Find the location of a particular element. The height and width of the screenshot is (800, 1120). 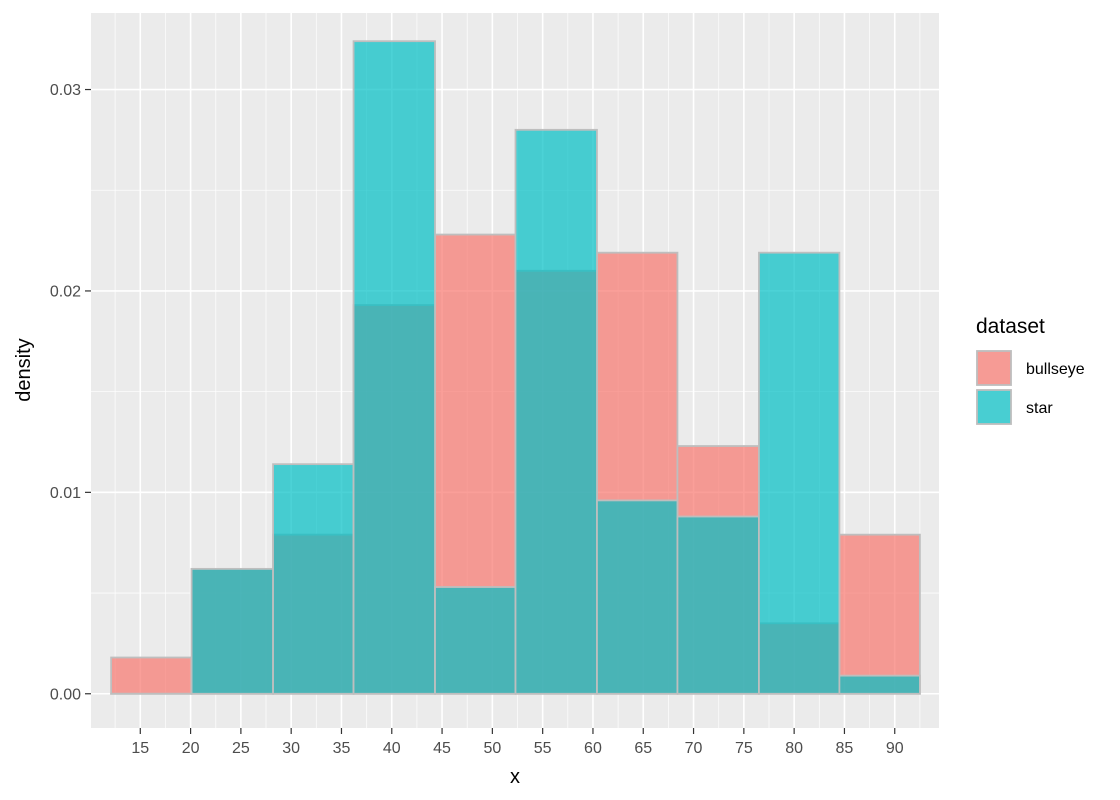

legend-items: bullseye star is located at coordinates (1030, 387).